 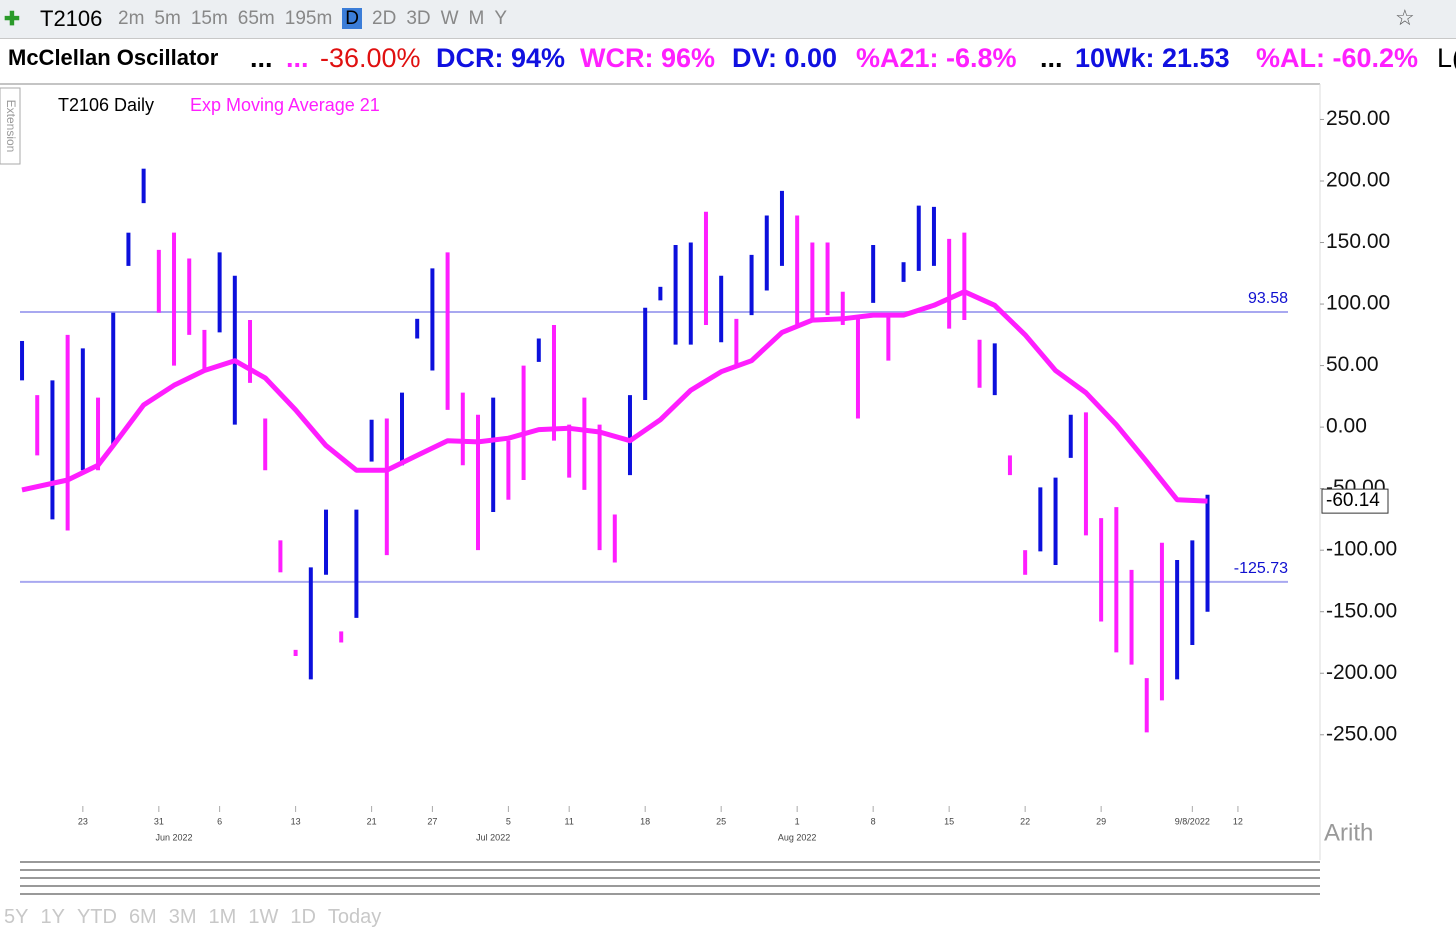 I want to click on x-tick-label: 8, so click(x=873, y=821).